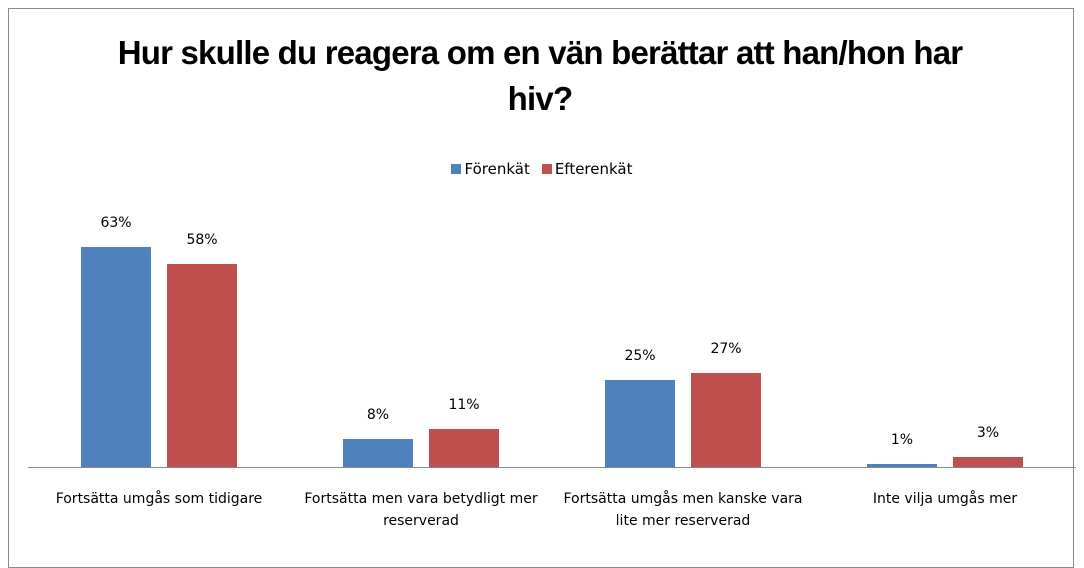 This screenshot has width=1084, height=568. What do you see at coordinates (640, 355) in the screenshot?
I see `value-label: 25%` at bounding box center [640, 355].